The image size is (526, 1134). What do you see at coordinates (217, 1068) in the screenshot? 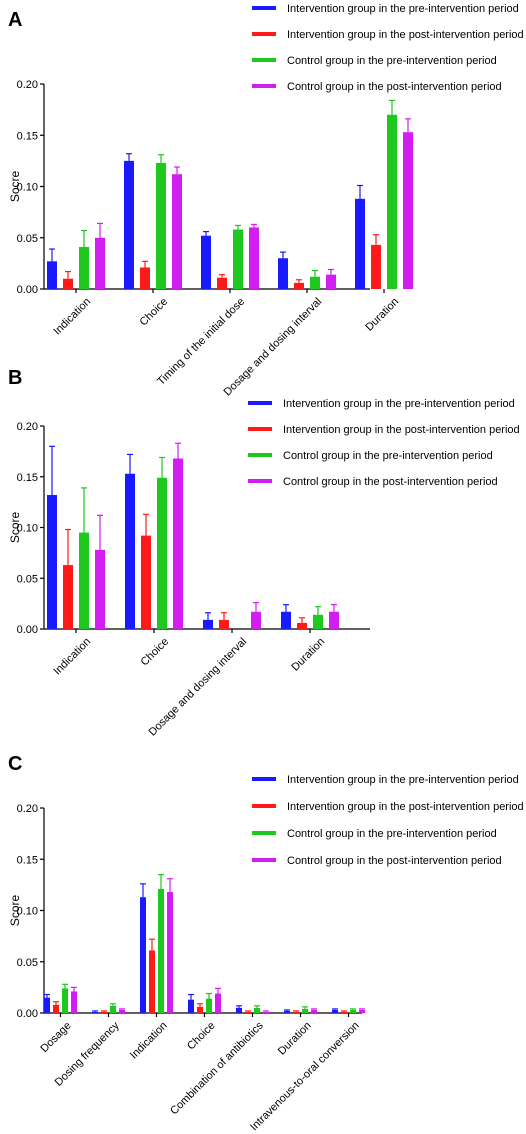
I see `x-tick-label: Combination of antibiotics` at bounding box center [217, 1068].